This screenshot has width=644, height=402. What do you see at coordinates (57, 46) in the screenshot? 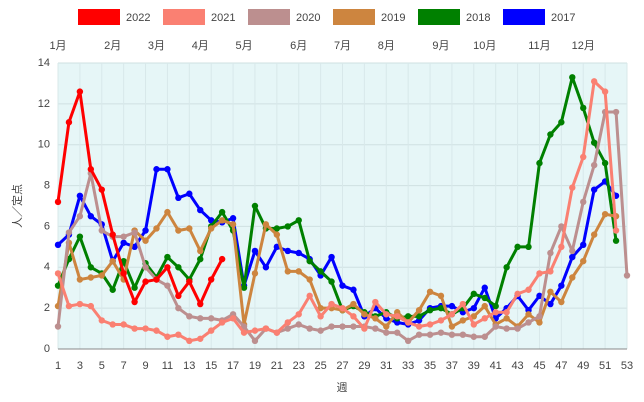
I see `month-label: 1月` at bounding box center [57, 46].